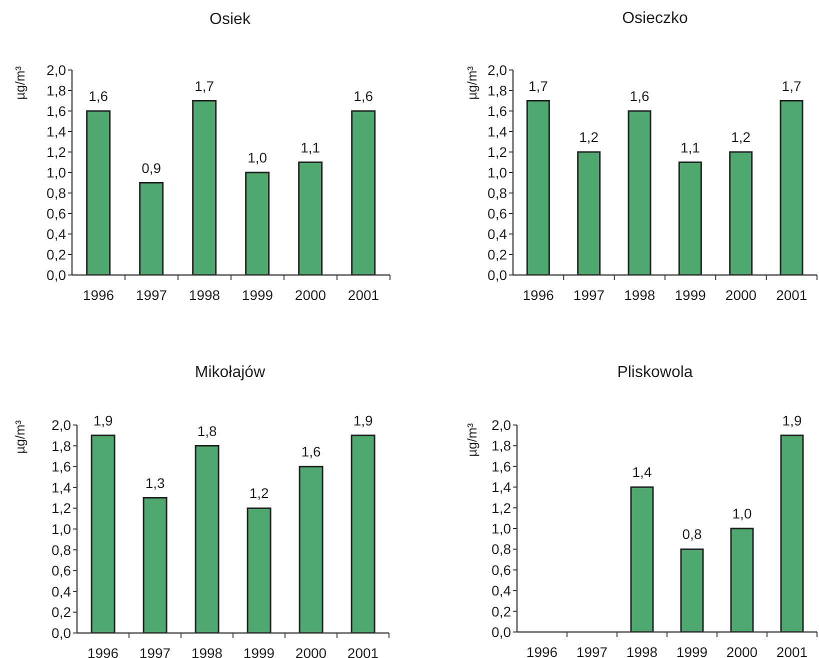 This screenshot has height=658, width=819. Describe the element at coordinates (655, 373) in the screenshot. I see `chart-title: Pliskowola` at that location.